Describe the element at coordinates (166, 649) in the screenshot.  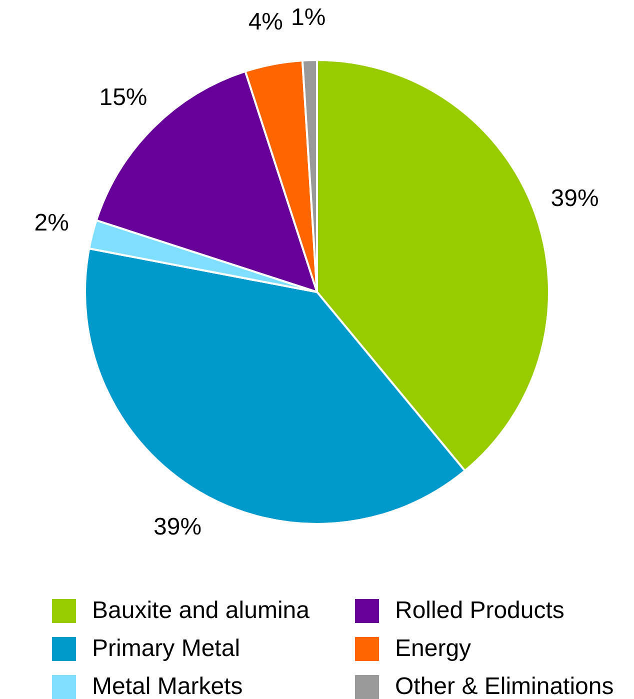
I see `legend-label: Primary Metal` at that location.